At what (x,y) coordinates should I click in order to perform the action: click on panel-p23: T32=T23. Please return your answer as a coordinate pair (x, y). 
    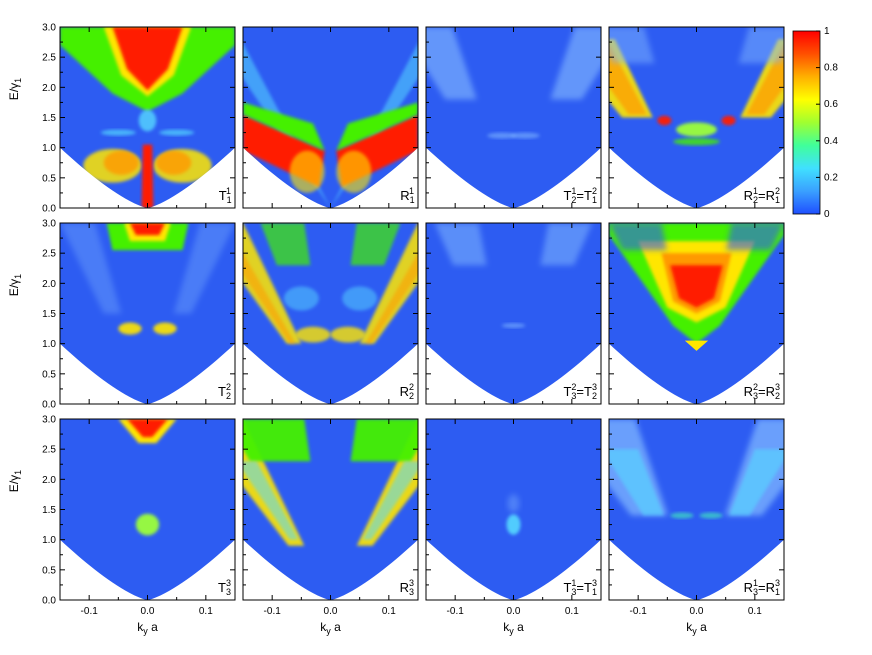
    Looking at the image, I should click on (513, 313).